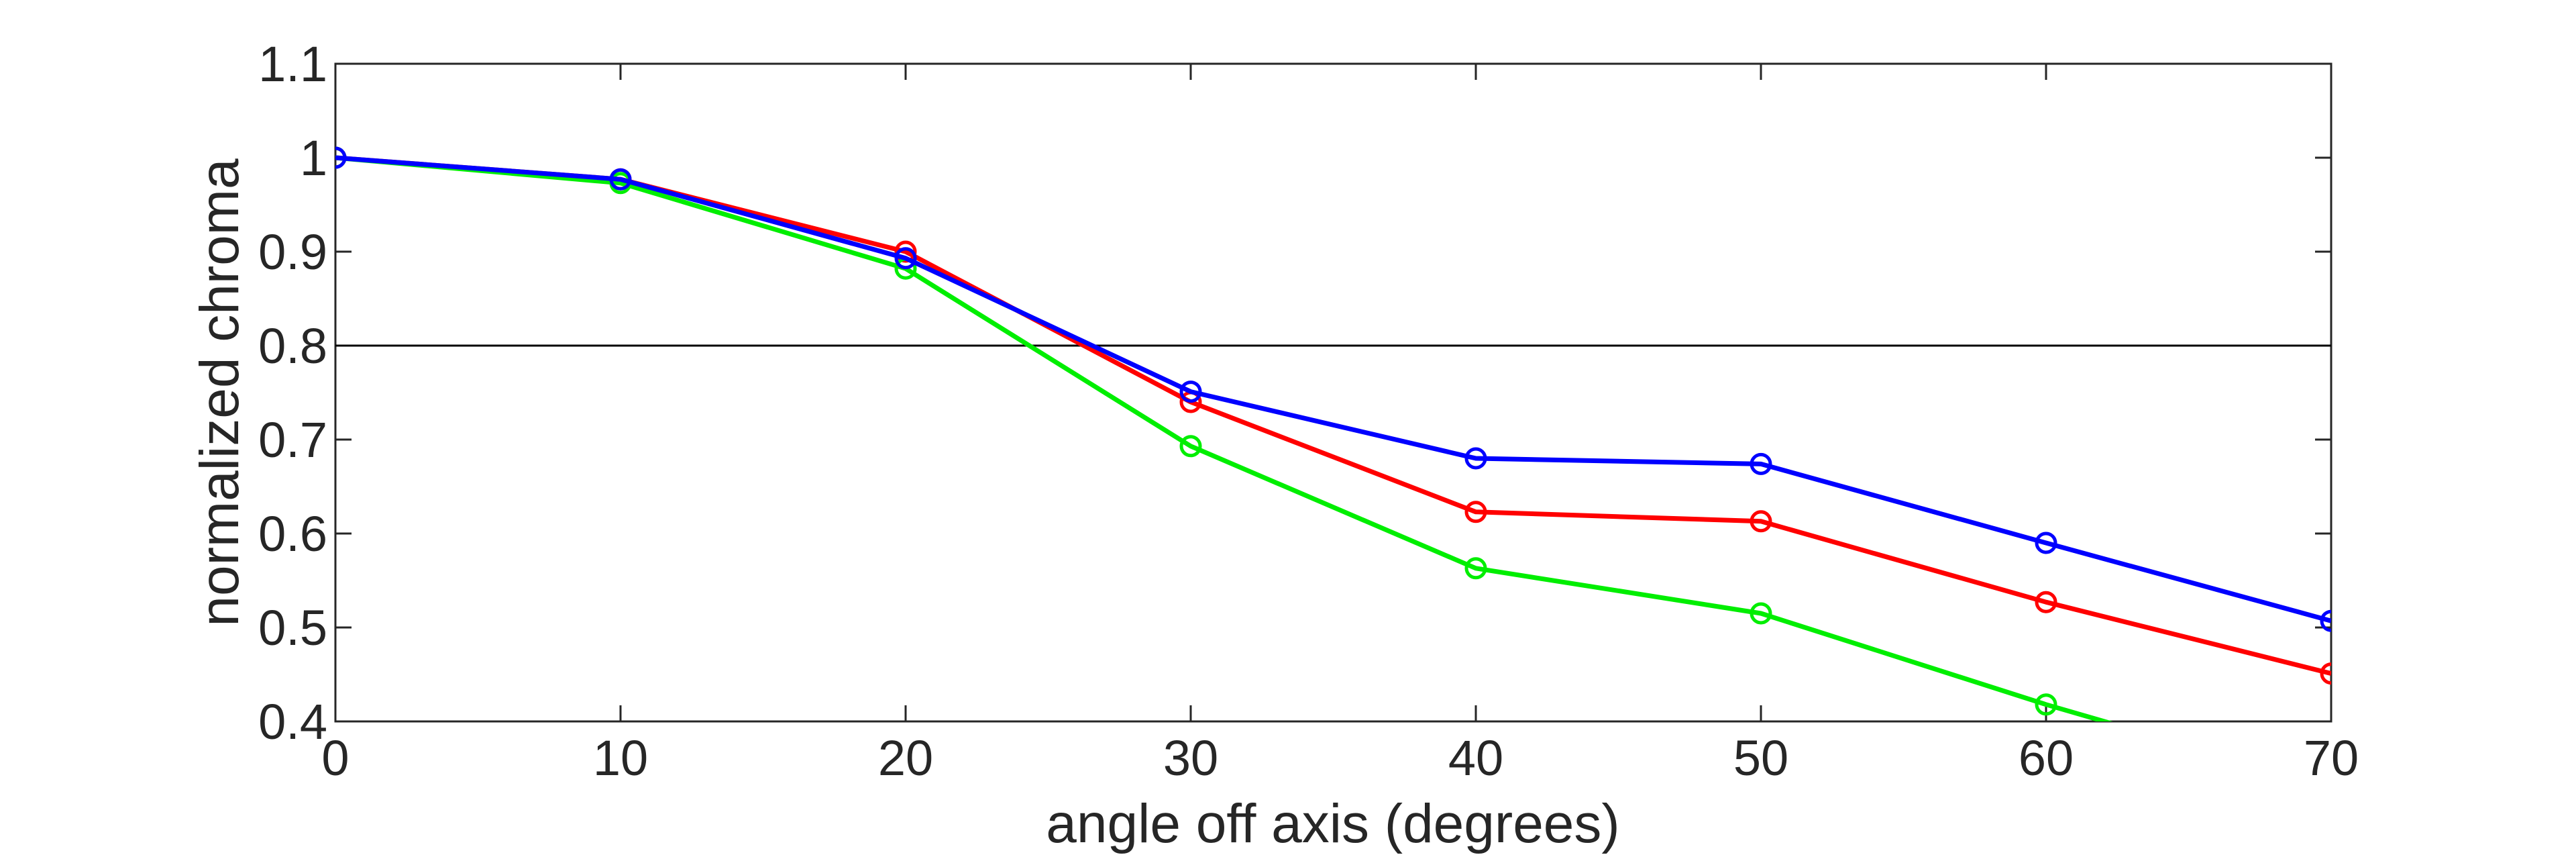  What do you see at coordinates (1332, 824) in the screenshot?
I see `x-axis-label: angle off axis (degrees)` at bounding box center [1332, 824].